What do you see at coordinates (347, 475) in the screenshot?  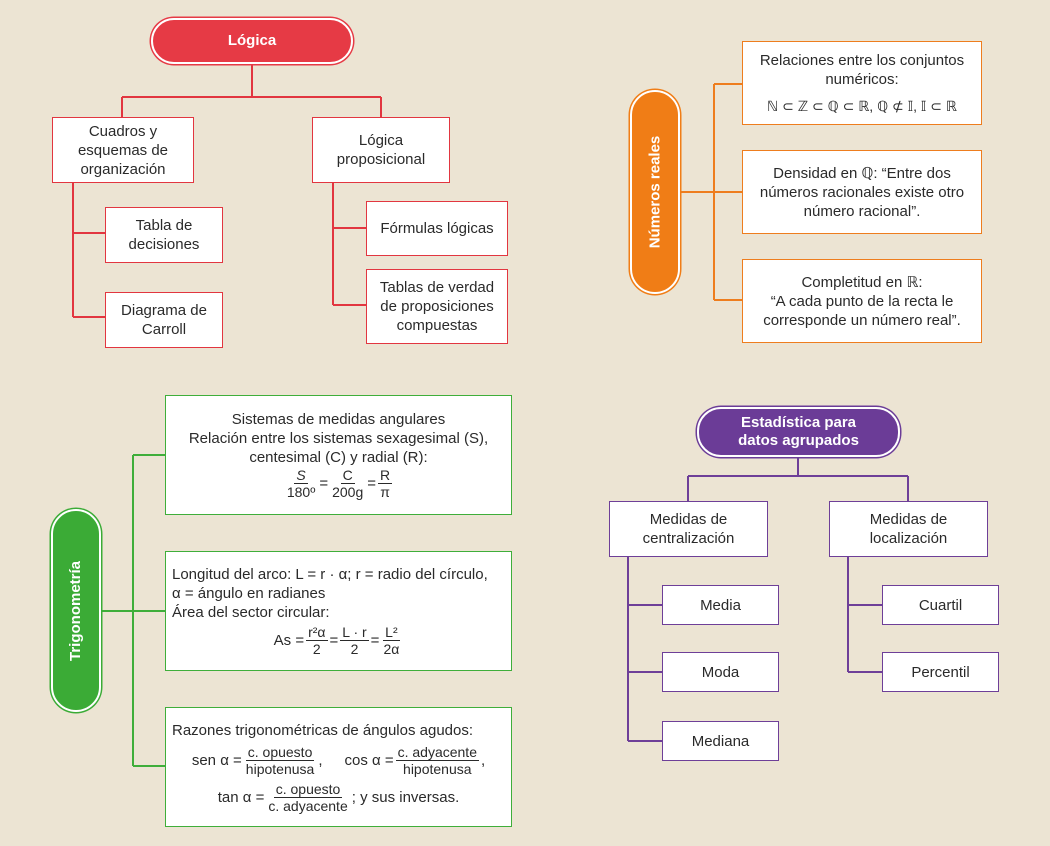 I see `frac-c-num: C` at bounding box center [347, 475].